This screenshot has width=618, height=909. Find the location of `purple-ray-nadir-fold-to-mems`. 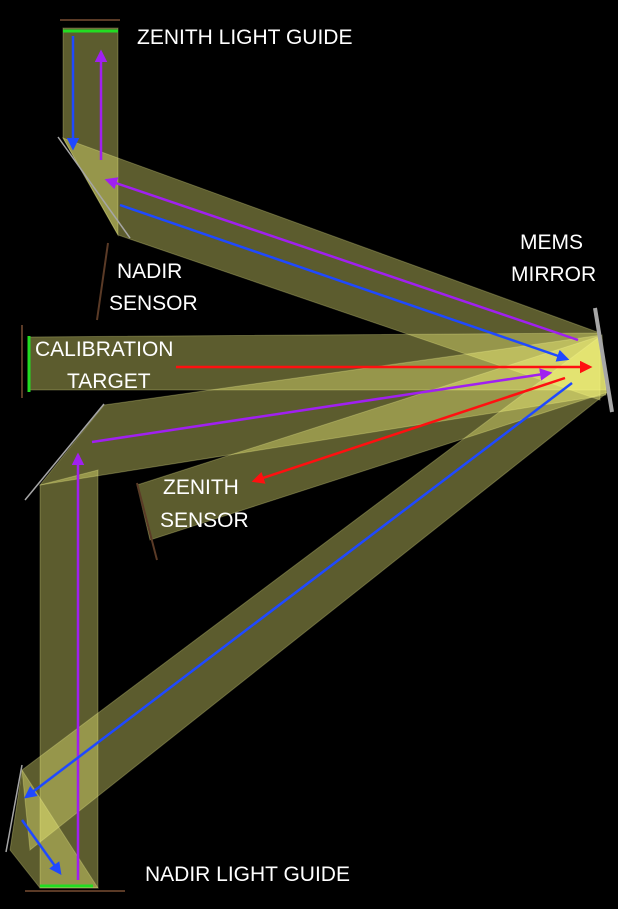

purple-ray-nadir-fold-to-mems is located at coordinates (322, 406).